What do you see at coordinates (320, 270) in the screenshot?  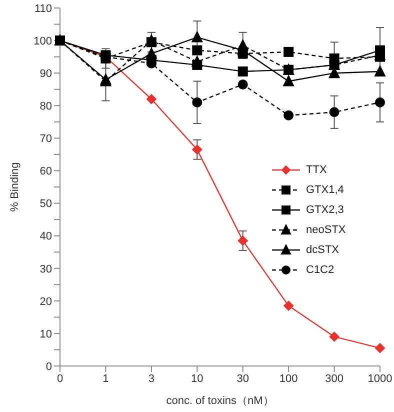 I see `legend-label: C1C2` at bounding box center [320, 270].